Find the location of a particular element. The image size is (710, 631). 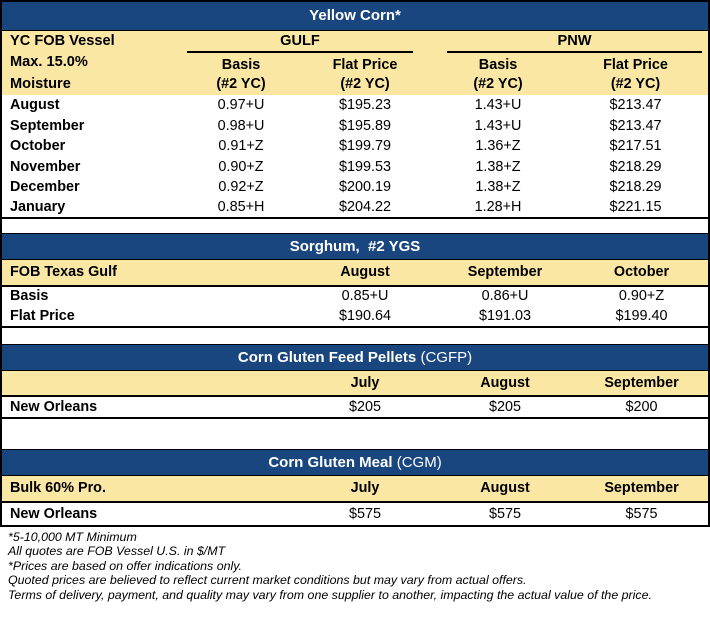

row-label: Flat Price is located at coordinates (42, 315).